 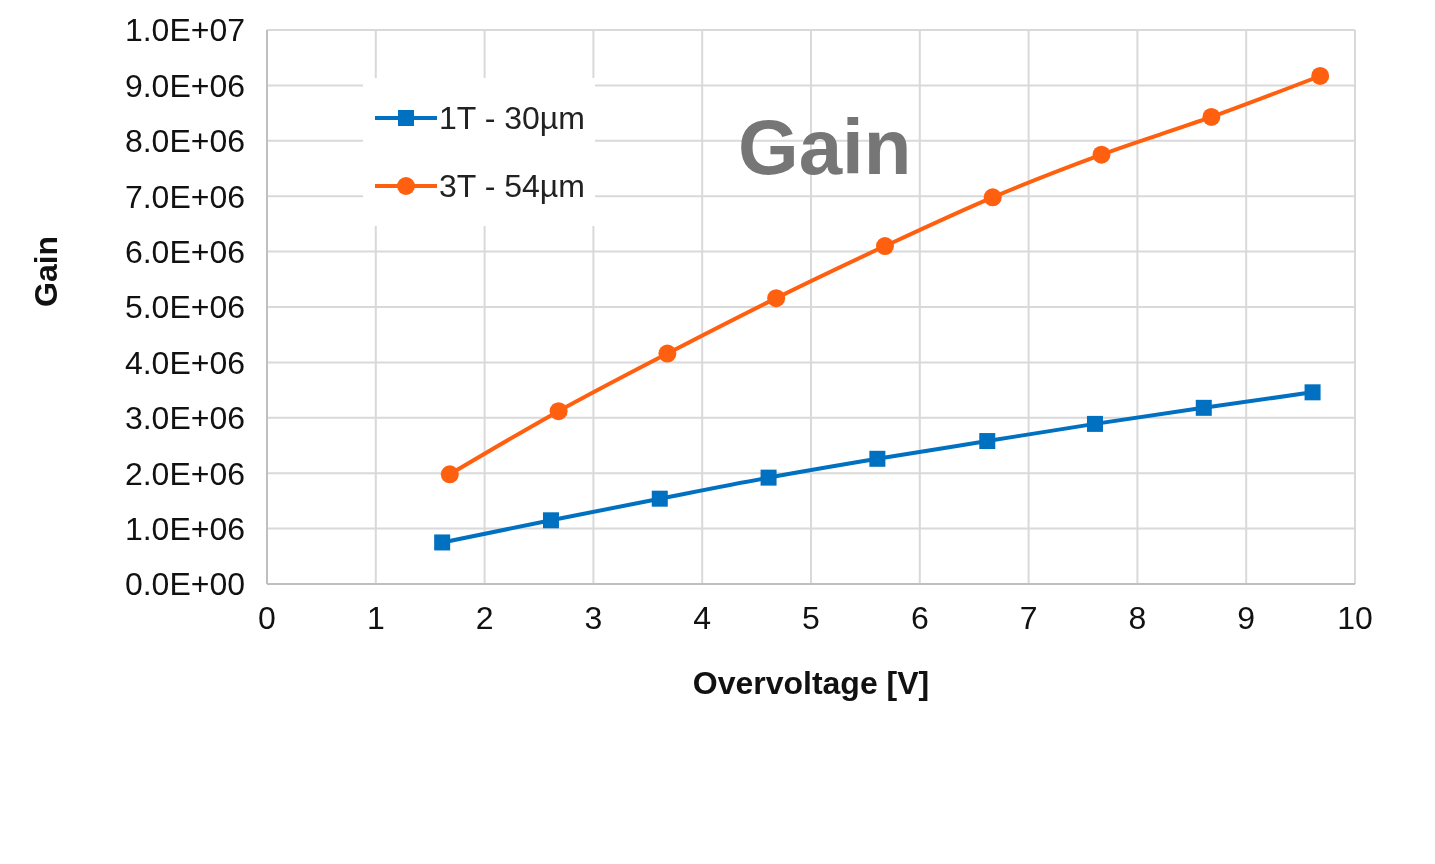 I want to click on y-tick-label: 7.0E+06, so click(x=184, y=196).